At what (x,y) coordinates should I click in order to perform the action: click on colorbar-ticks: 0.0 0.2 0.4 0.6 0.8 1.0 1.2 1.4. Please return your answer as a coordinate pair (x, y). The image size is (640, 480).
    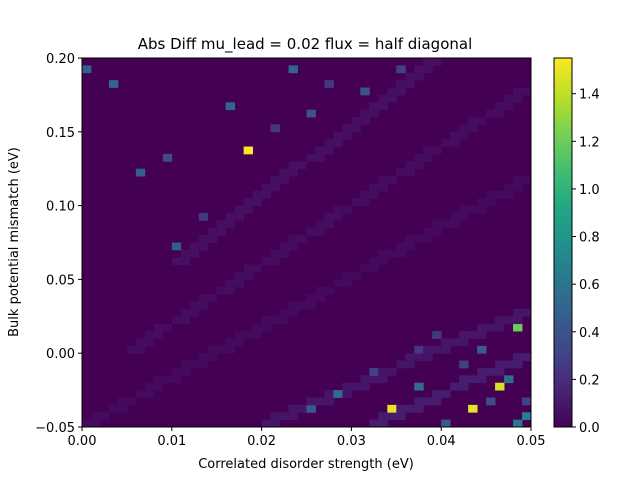
    Looking at the image, I should click on (586, 262).